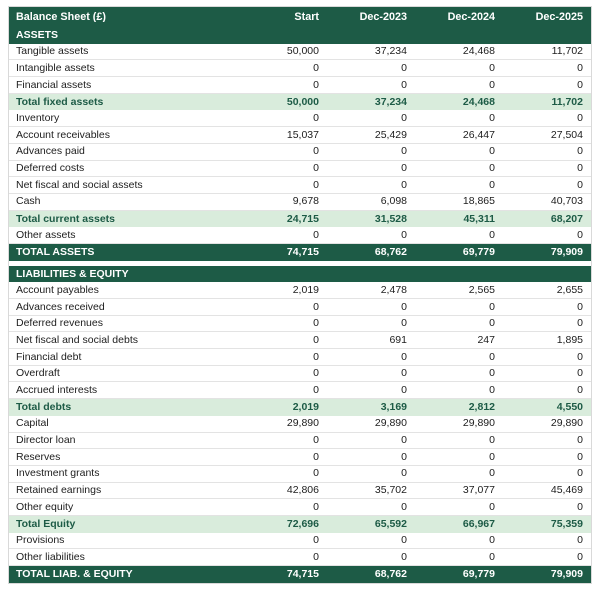  What do you see at coordinates (300, 324) in the screenshot?
I see `item-row: Deferred revenues 0 0 0 0` at bounding box center [300, 324].